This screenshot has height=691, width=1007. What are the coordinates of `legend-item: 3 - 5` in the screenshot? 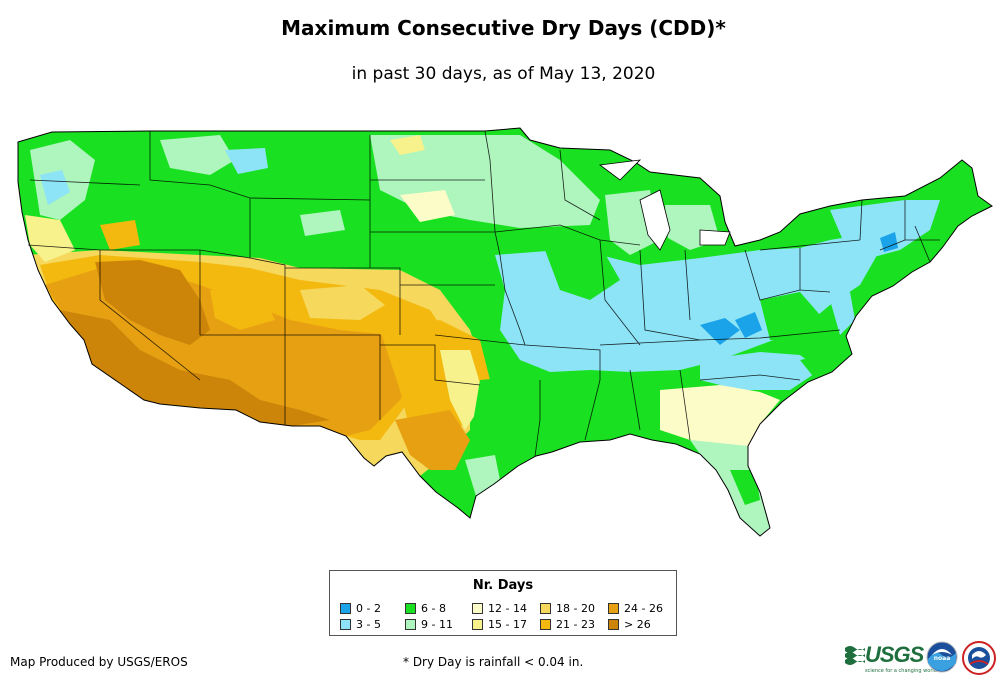 It's located at (360, 624).